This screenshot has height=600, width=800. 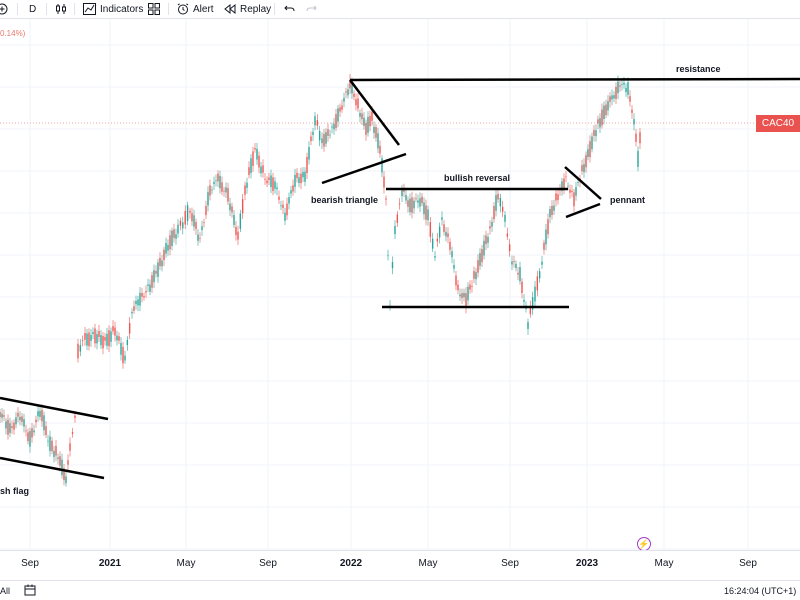 I want to click on interval-button: D, so click(x=32, y=9).